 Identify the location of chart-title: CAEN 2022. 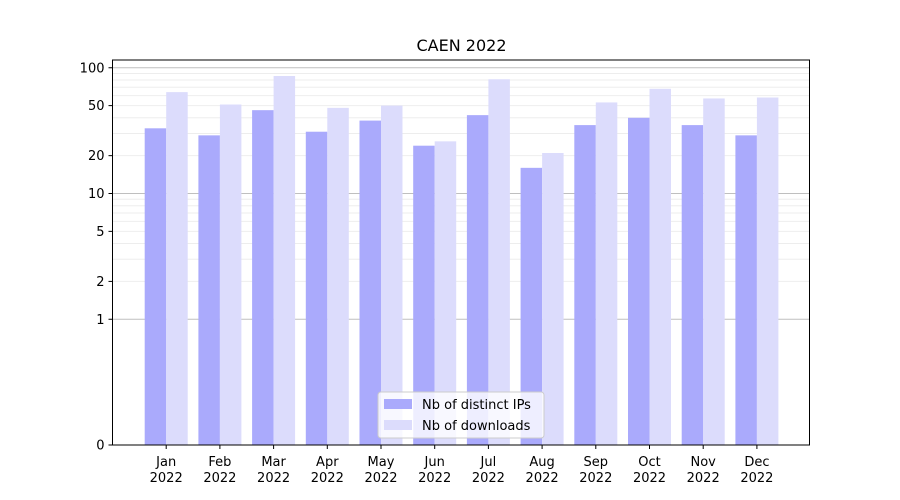
(462, 45).